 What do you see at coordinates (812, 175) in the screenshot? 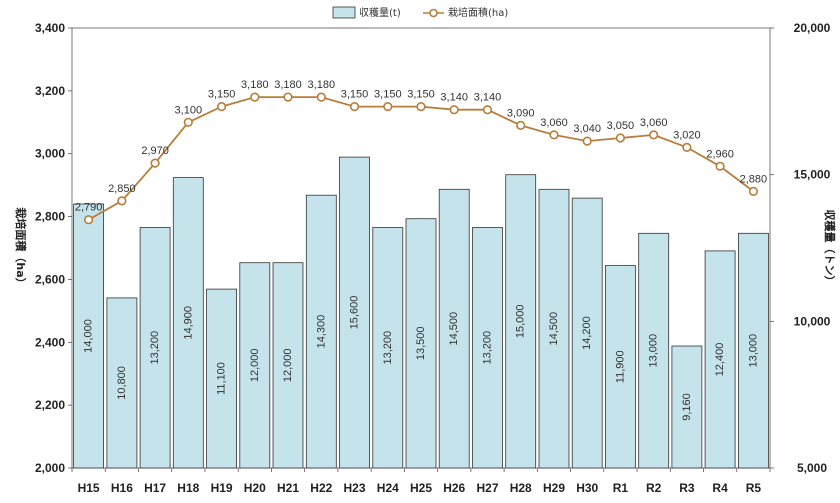
I see `right-tick-label: 15,000` at bounding box center [812, 175].